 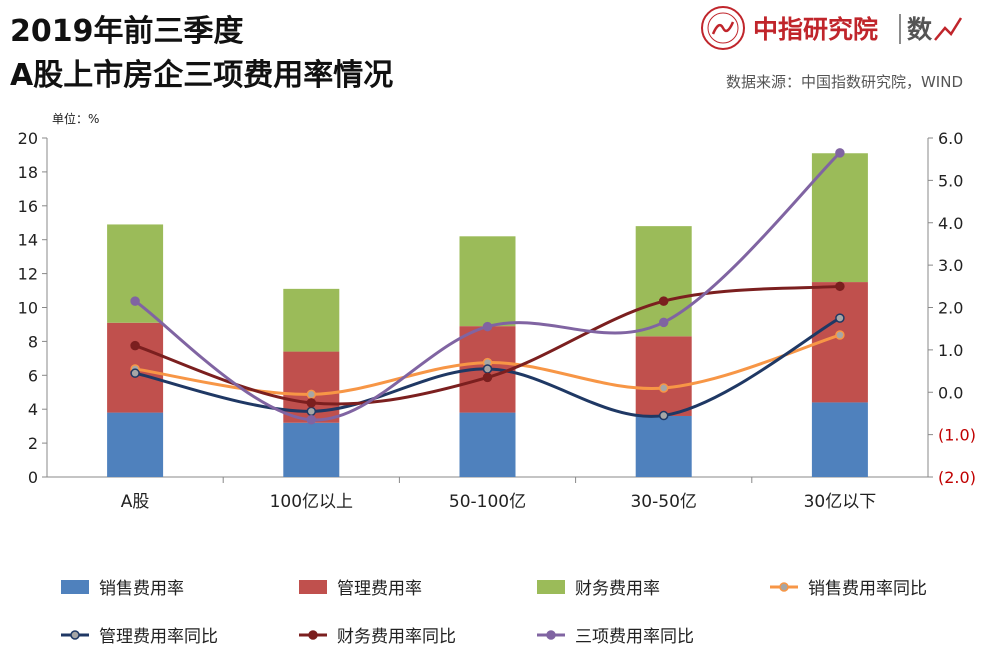 What do you see at coordinates (33, 477) in the screenshot?
I see `left-tick-label: 0` at bounding box center [33, 477].